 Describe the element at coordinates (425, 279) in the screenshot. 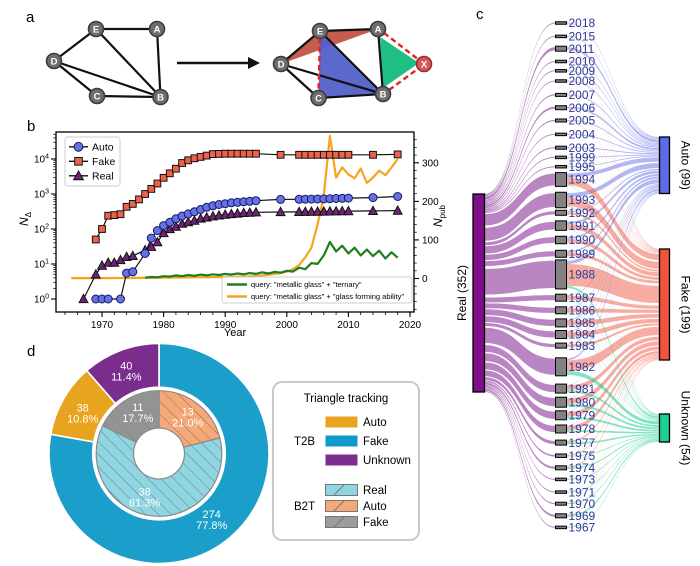

I see `svg-text: 0` at that location.